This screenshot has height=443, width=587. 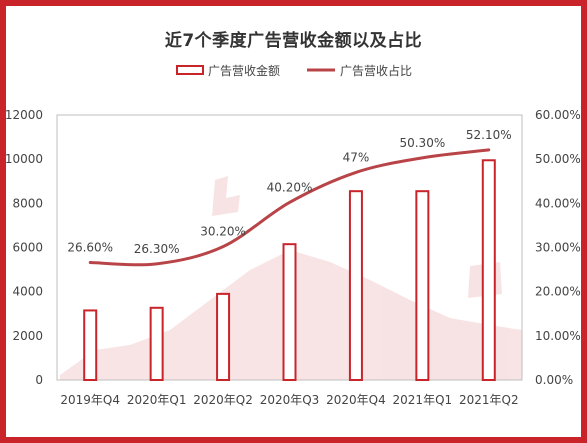 I want to click on legend: 广告营收金额 广告营收占比, so click(x=294, y=70).